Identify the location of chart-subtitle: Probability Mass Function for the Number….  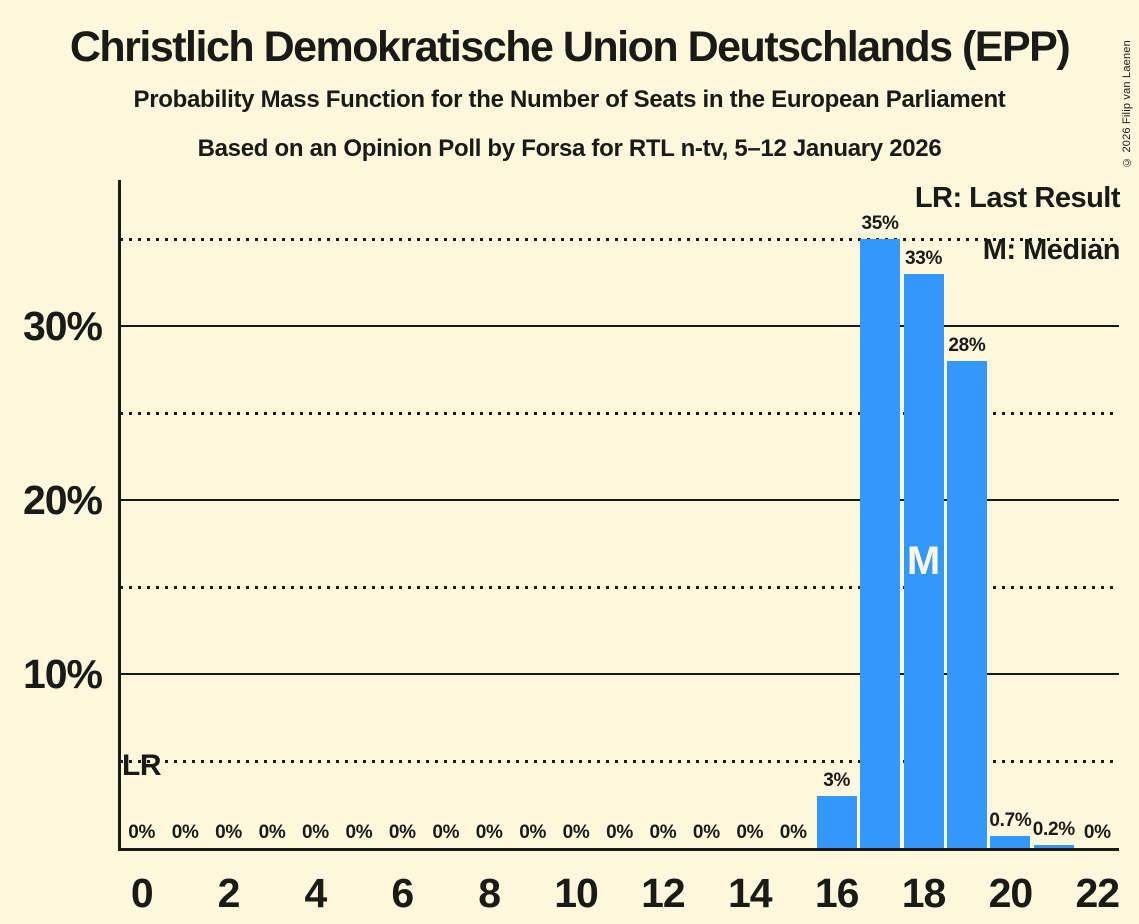
(569, 99).